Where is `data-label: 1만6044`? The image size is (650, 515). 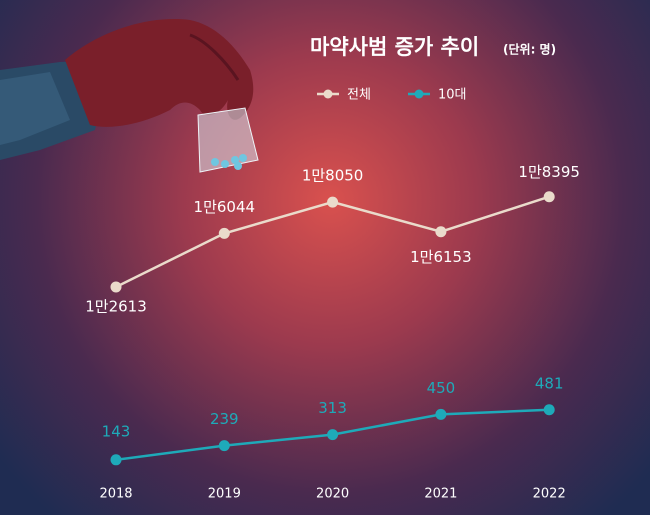 data-label: 1만6044 is located at coordinates (225, 207).